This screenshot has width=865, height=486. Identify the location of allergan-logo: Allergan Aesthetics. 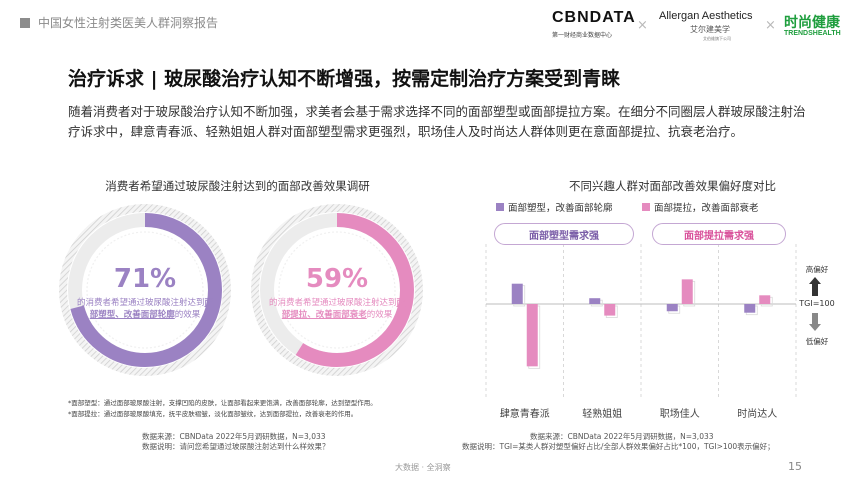
(706, 16).